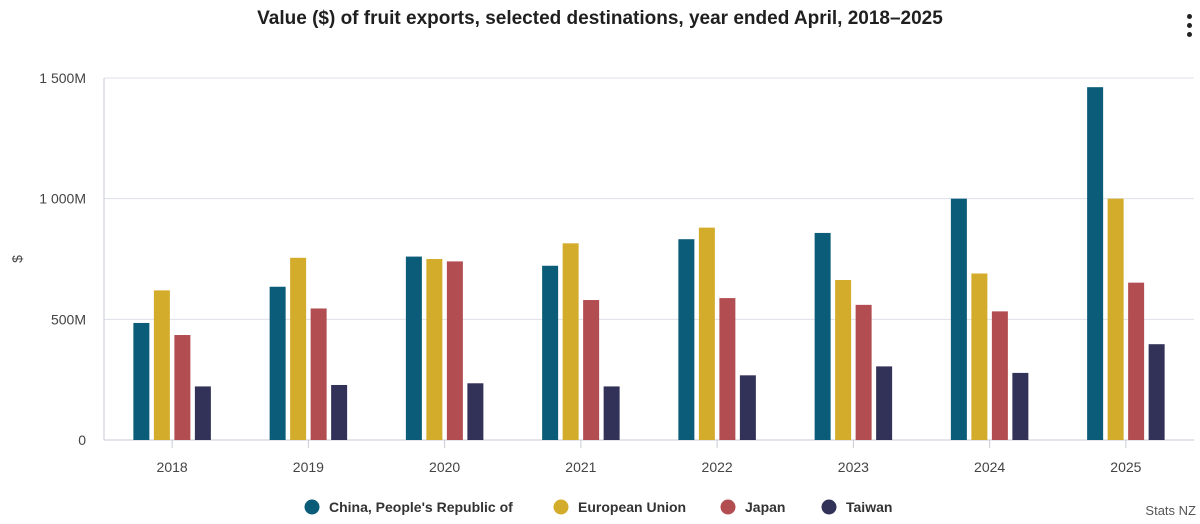 This screenshot has width=1200, height=524. Describe the element at coordinates (444, 467) in the screenshot. I see `x-tick-label: 2020` at that location.